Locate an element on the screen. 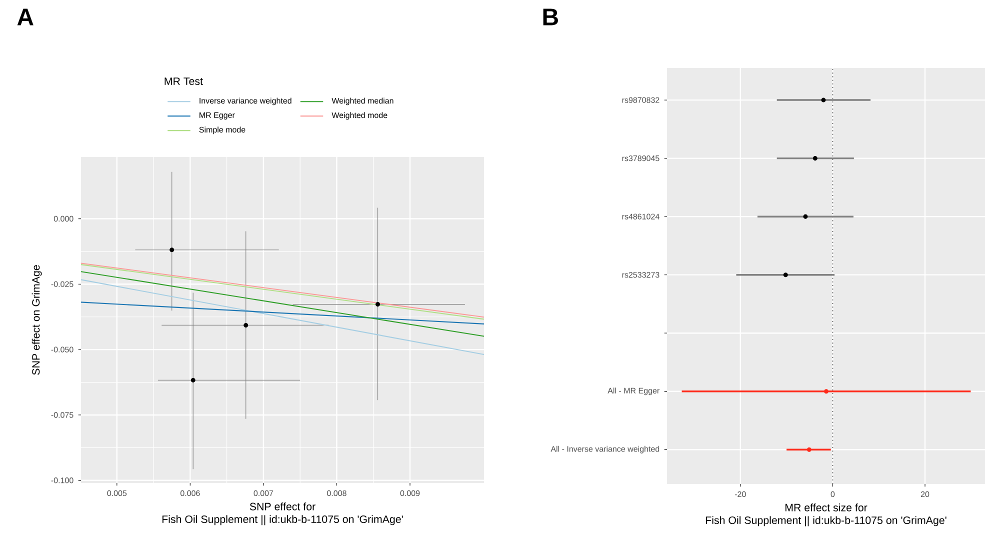 The width and height of the screenshot is (985, 533). y-axis-title: SNP effect on GrimAge is located at coordinates (37, 320).